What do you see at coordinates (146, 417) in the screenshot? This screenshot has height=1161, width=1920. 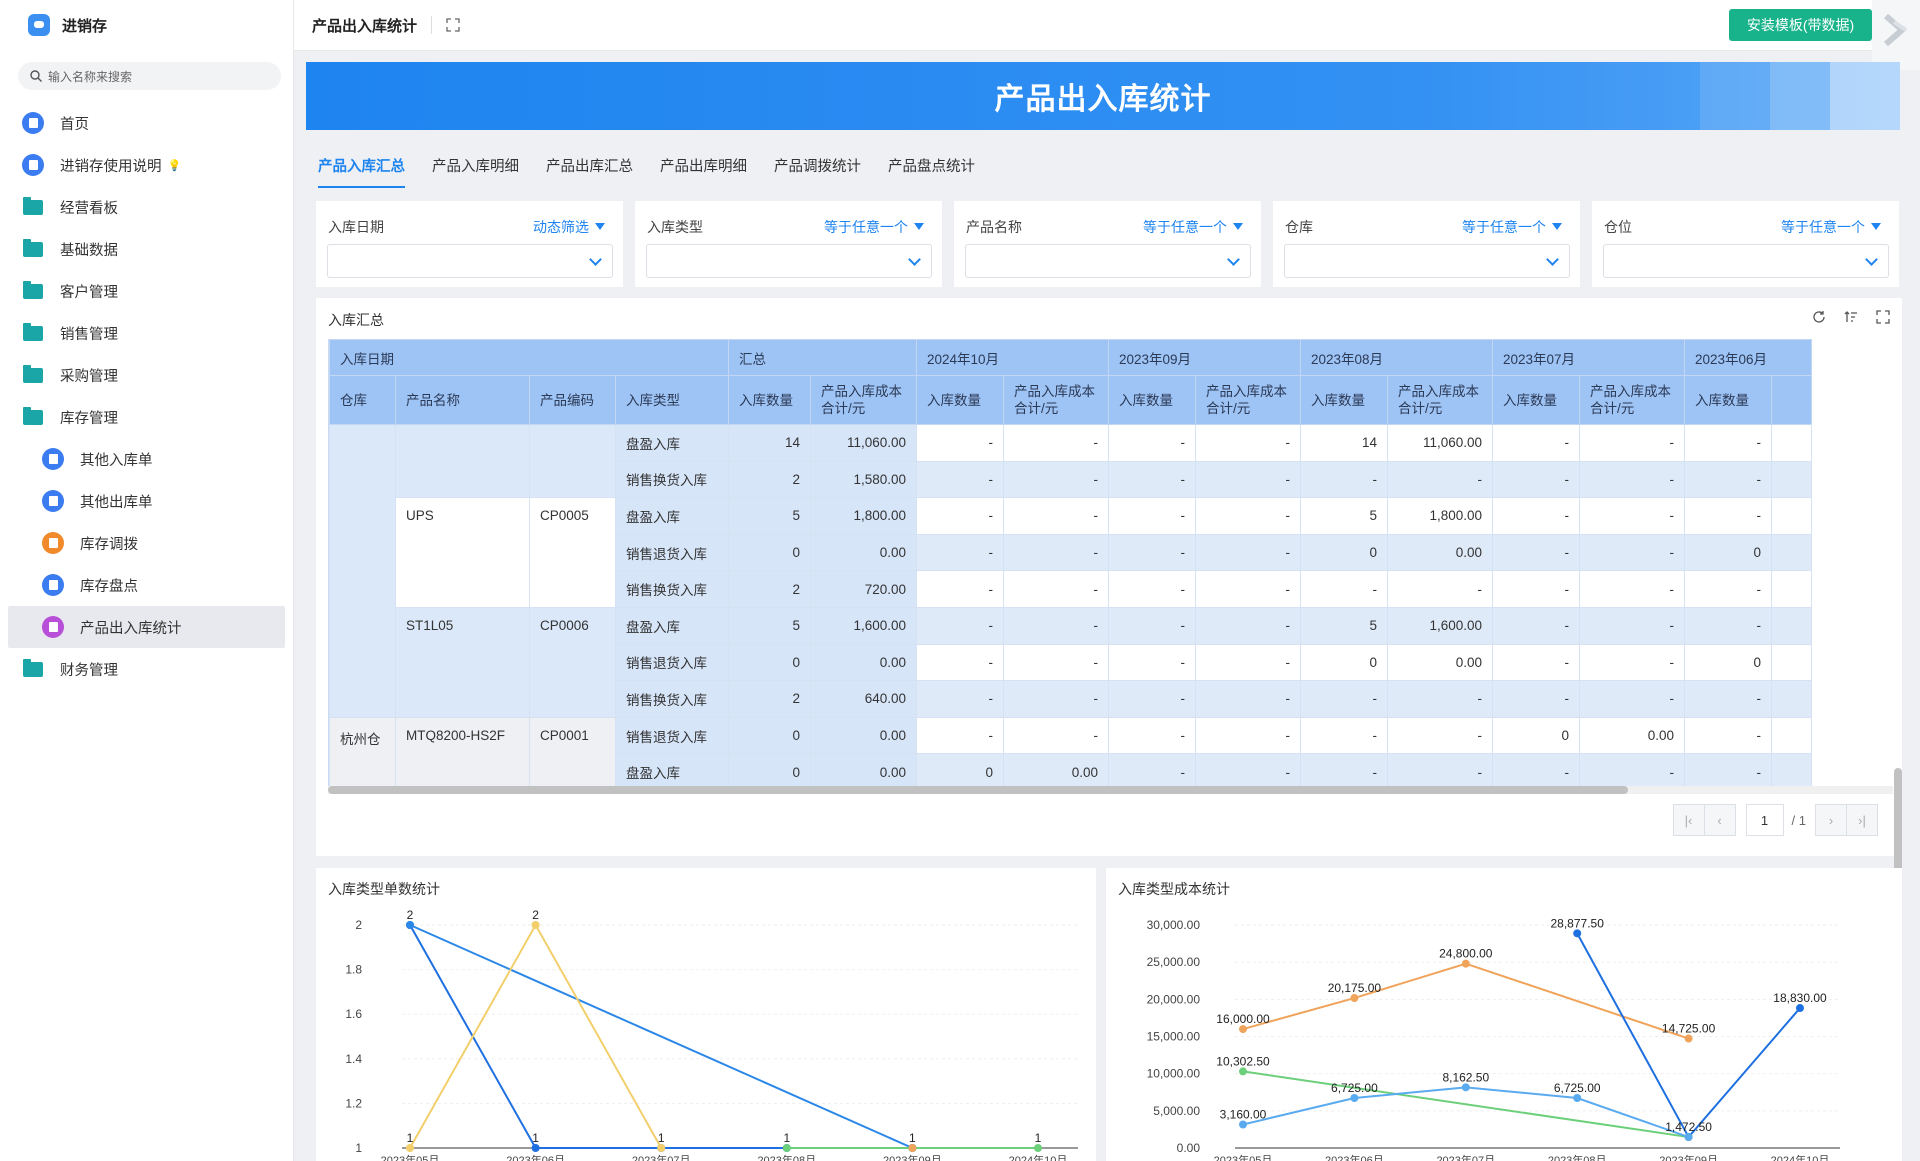 I see `sidebar-item: 库存管理` at bounding box center [146, 417].